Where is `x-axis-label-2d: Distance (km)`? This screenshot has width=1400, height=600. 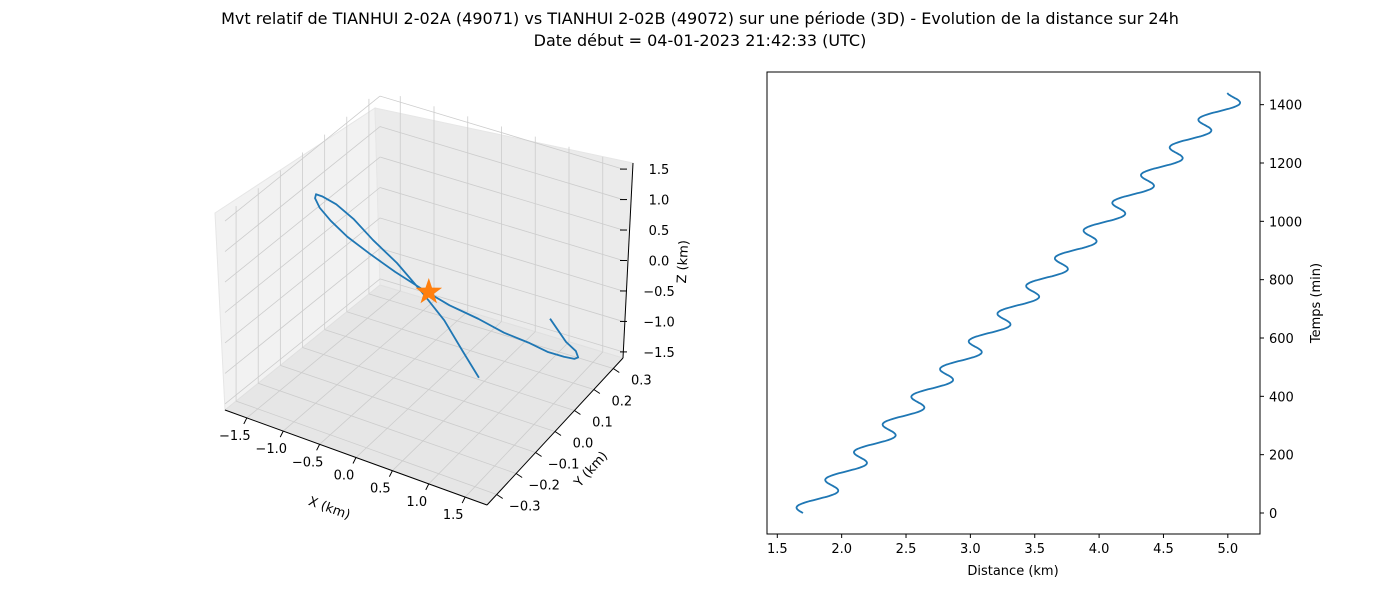
x-axis-label-2d: Distance (km) is located at coordinates (1012, 571).